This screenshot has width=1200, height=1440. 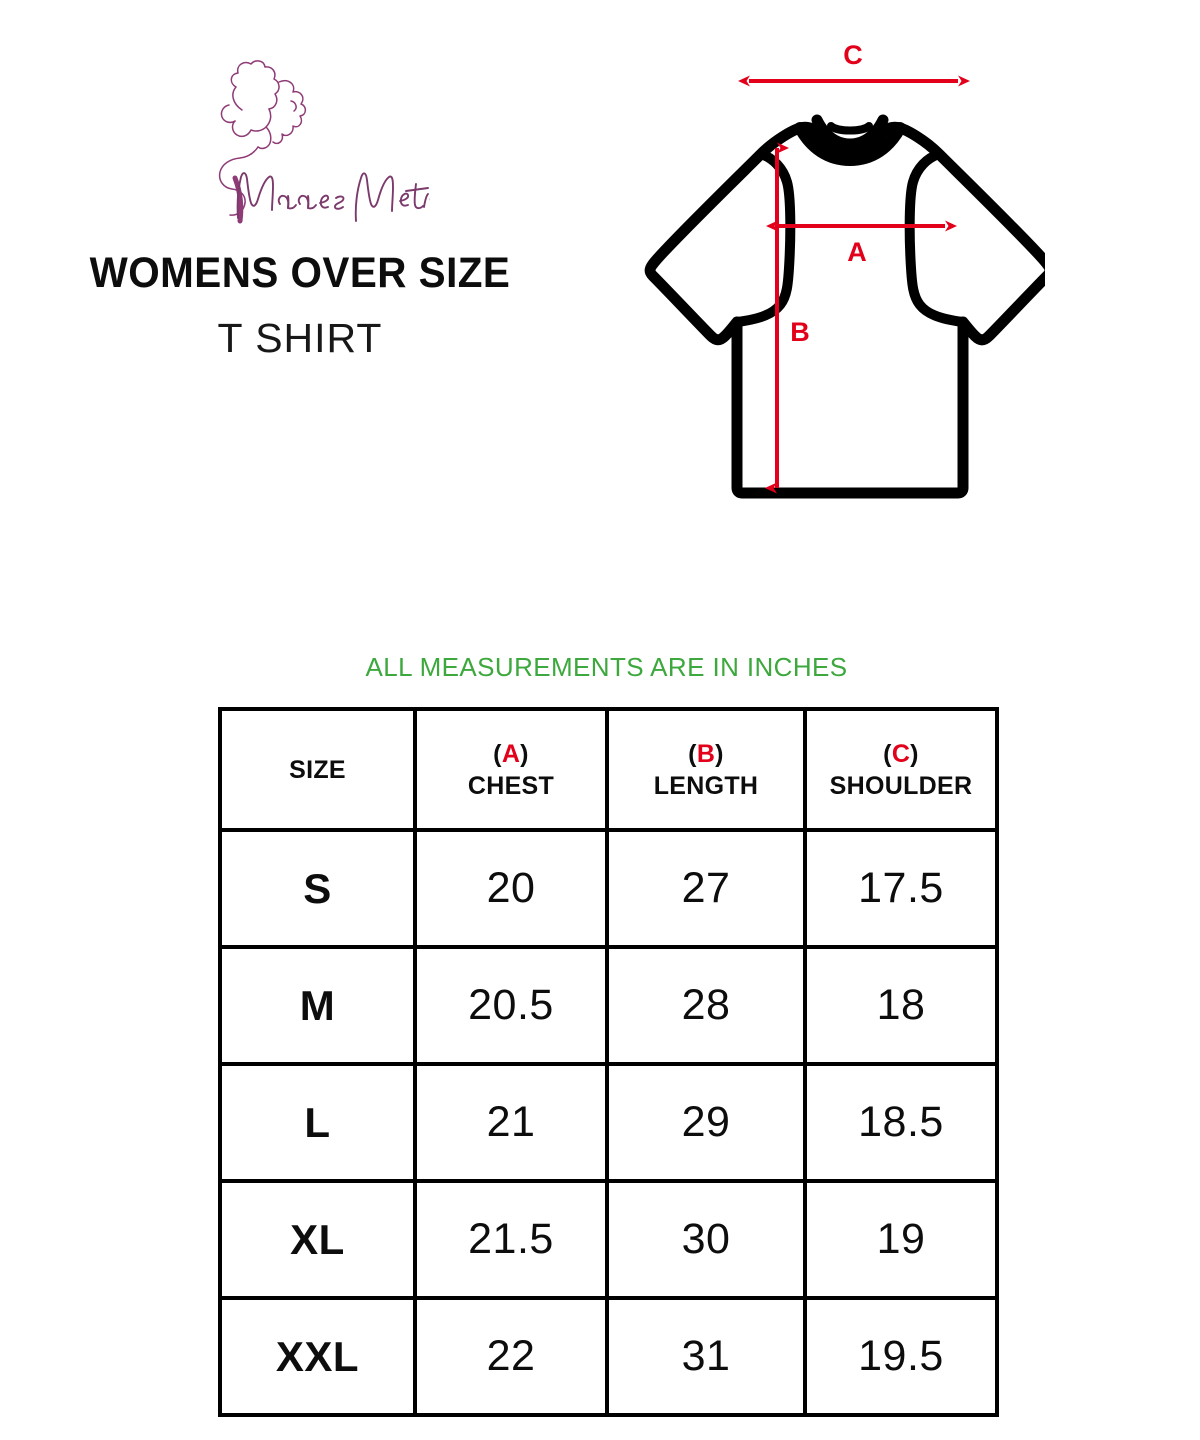 What do you see at coordinates (317, 888) in the screenshot?
I see `cell-size: S` at bounding box center [317, 888].